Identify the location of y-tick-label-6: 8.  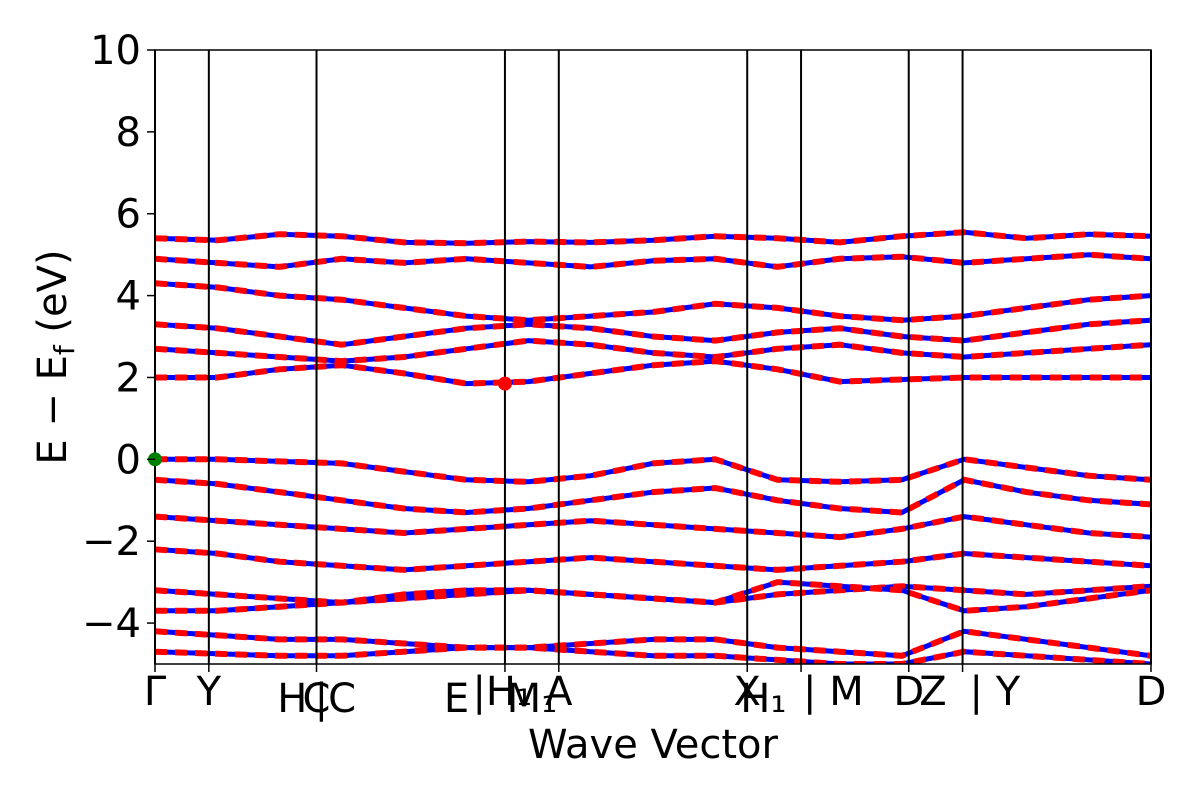
(128, 133).